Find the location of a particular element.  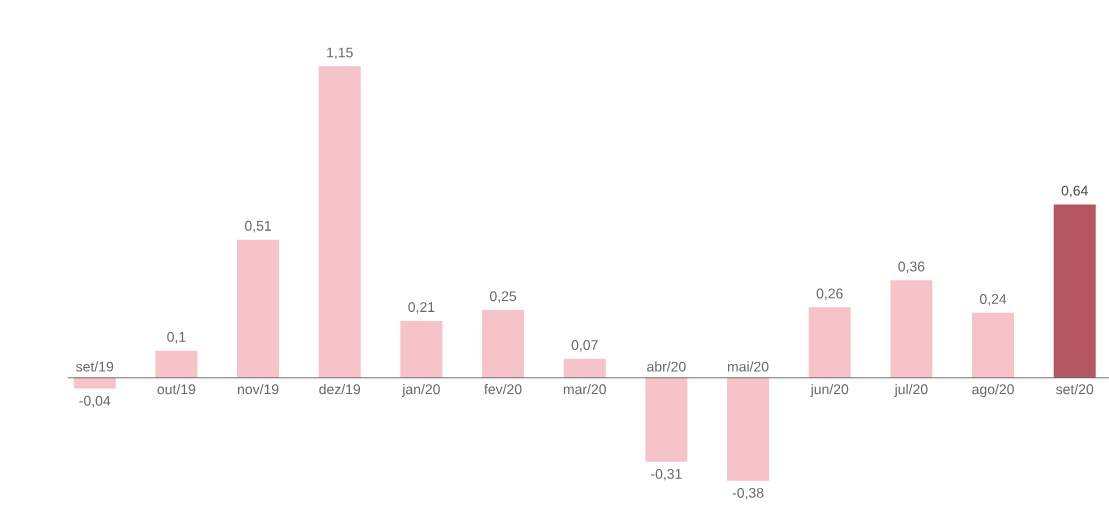

x-tick-label: jan/20 is located at coordinates (420, 390).